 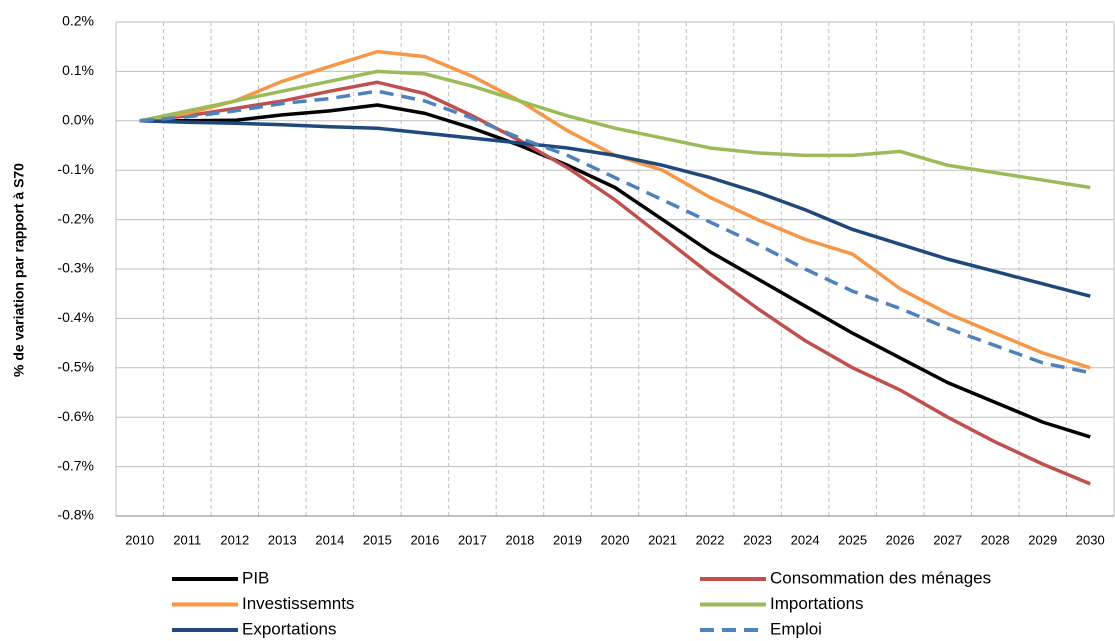 What do you see at coordinates (995, 539) in the screenshot?
I see `x-tick-label: 2028` at bounding box center [995, 539].